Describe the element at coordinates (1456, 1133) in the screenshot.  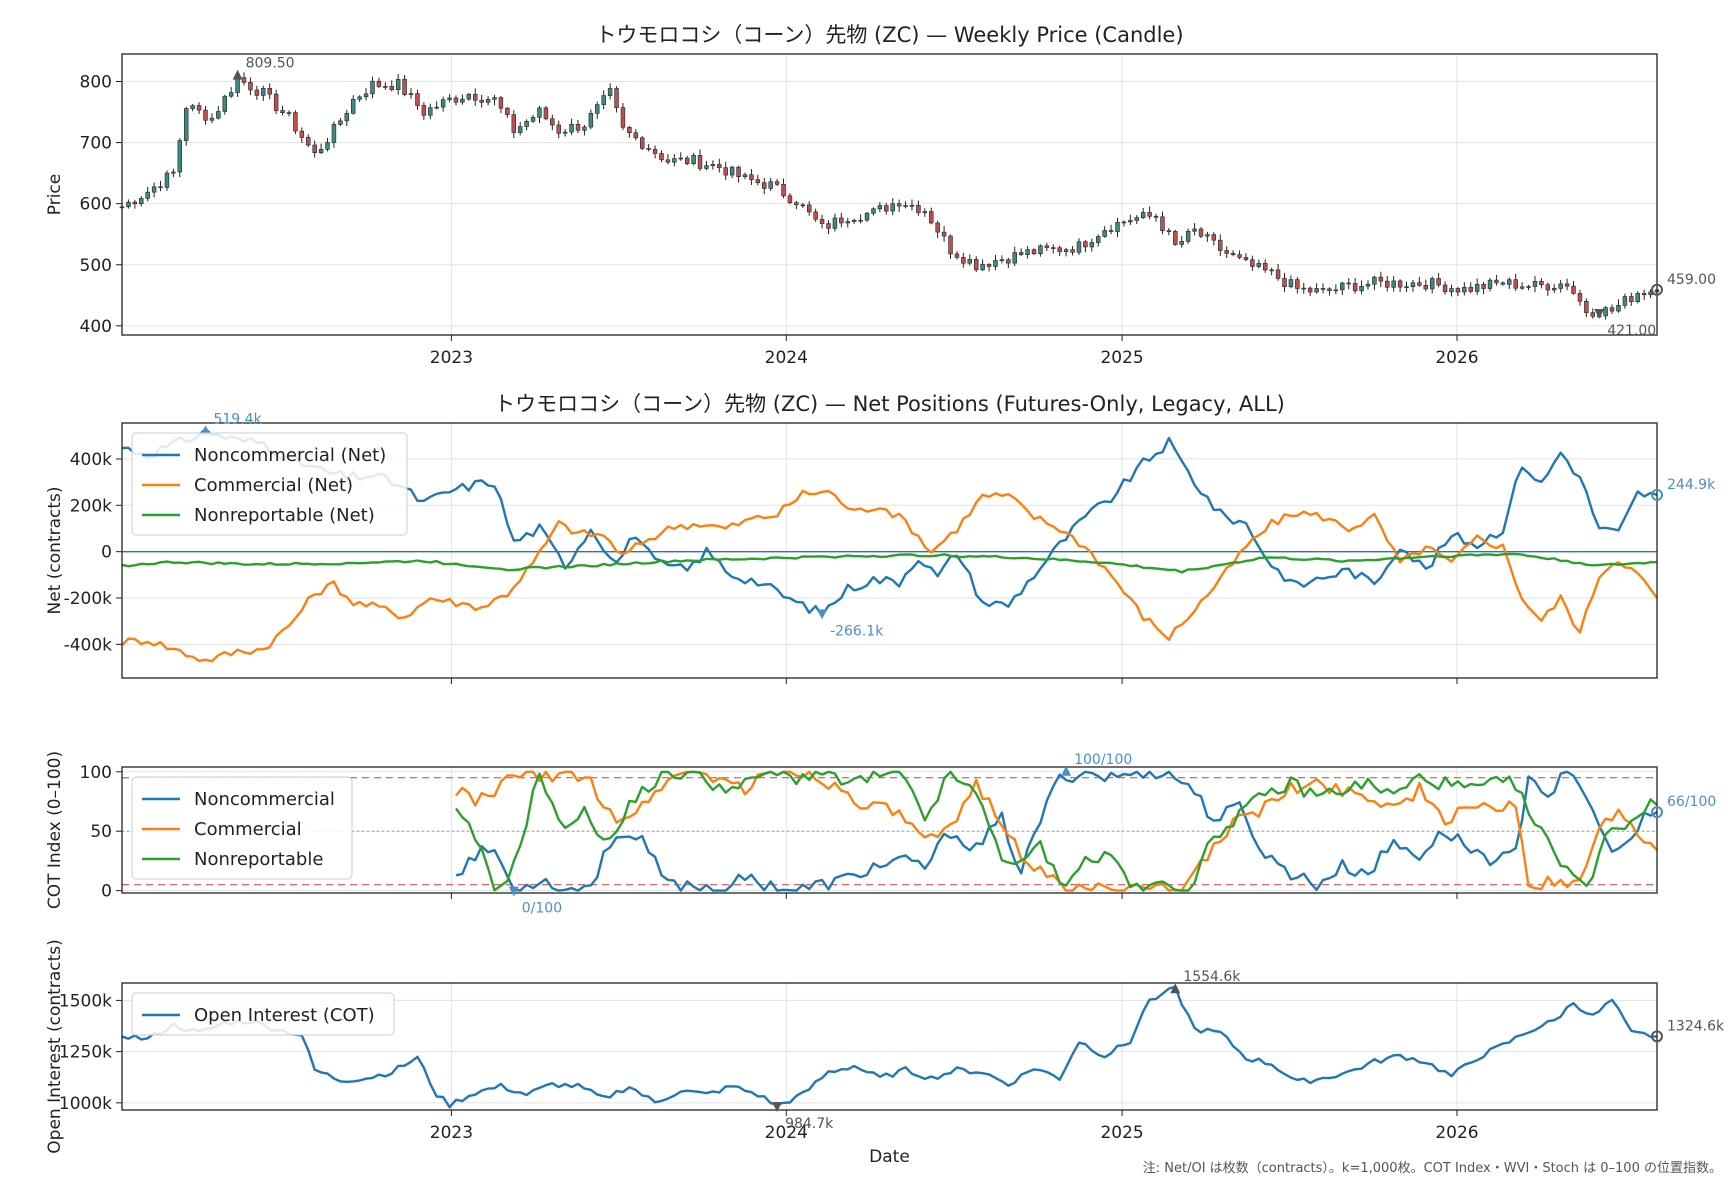
I see `x-tick-label: 2026` at that location.